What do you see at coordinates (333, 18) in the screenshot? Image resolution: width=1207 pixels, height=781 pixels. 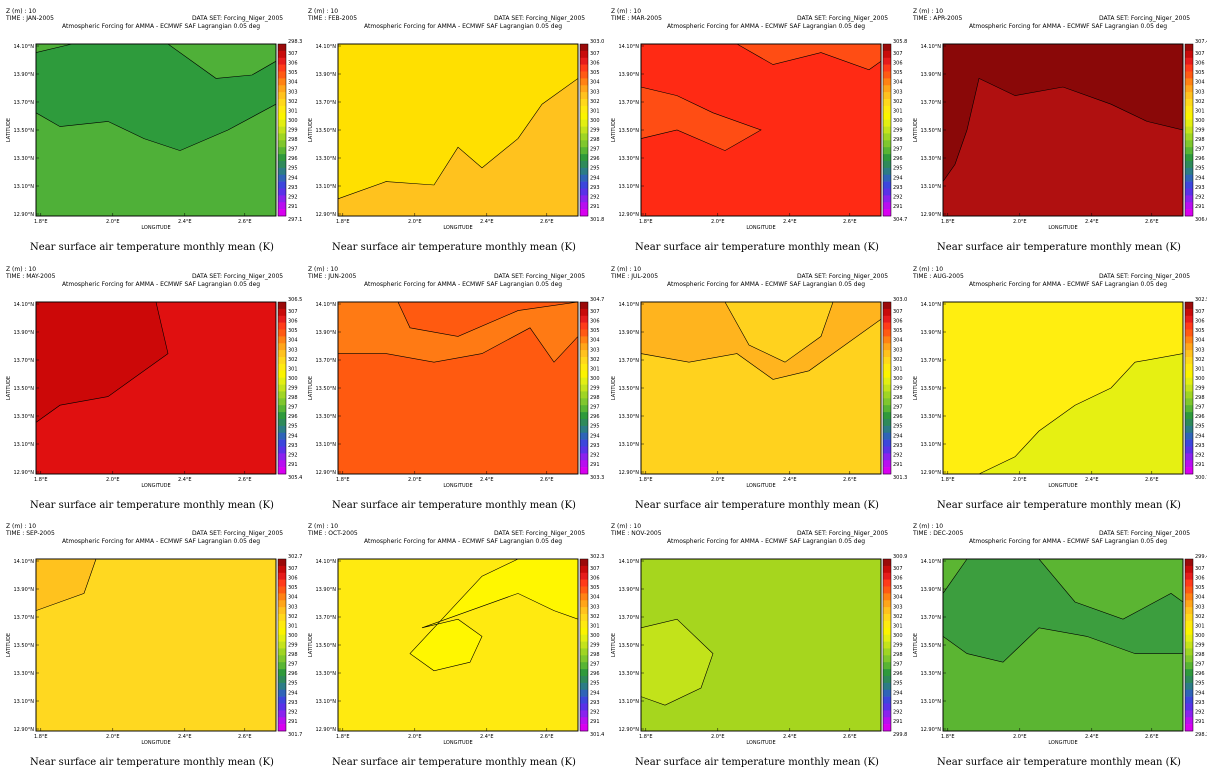 I see `time-label: TIME : FEB-2005` at bounding box center [333, 18].